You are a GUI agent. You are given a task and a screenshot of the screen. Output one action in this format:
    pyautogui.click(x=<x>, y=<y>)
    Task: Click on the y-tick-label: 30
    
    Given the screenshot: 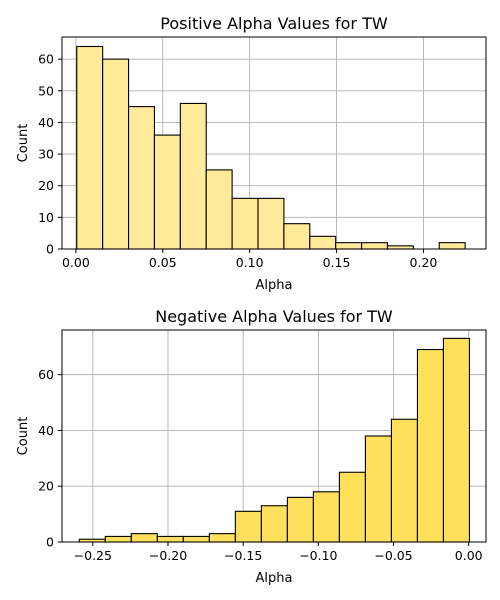 What is the action you would take?
    pyautogui.click(x=46, y=154)
    